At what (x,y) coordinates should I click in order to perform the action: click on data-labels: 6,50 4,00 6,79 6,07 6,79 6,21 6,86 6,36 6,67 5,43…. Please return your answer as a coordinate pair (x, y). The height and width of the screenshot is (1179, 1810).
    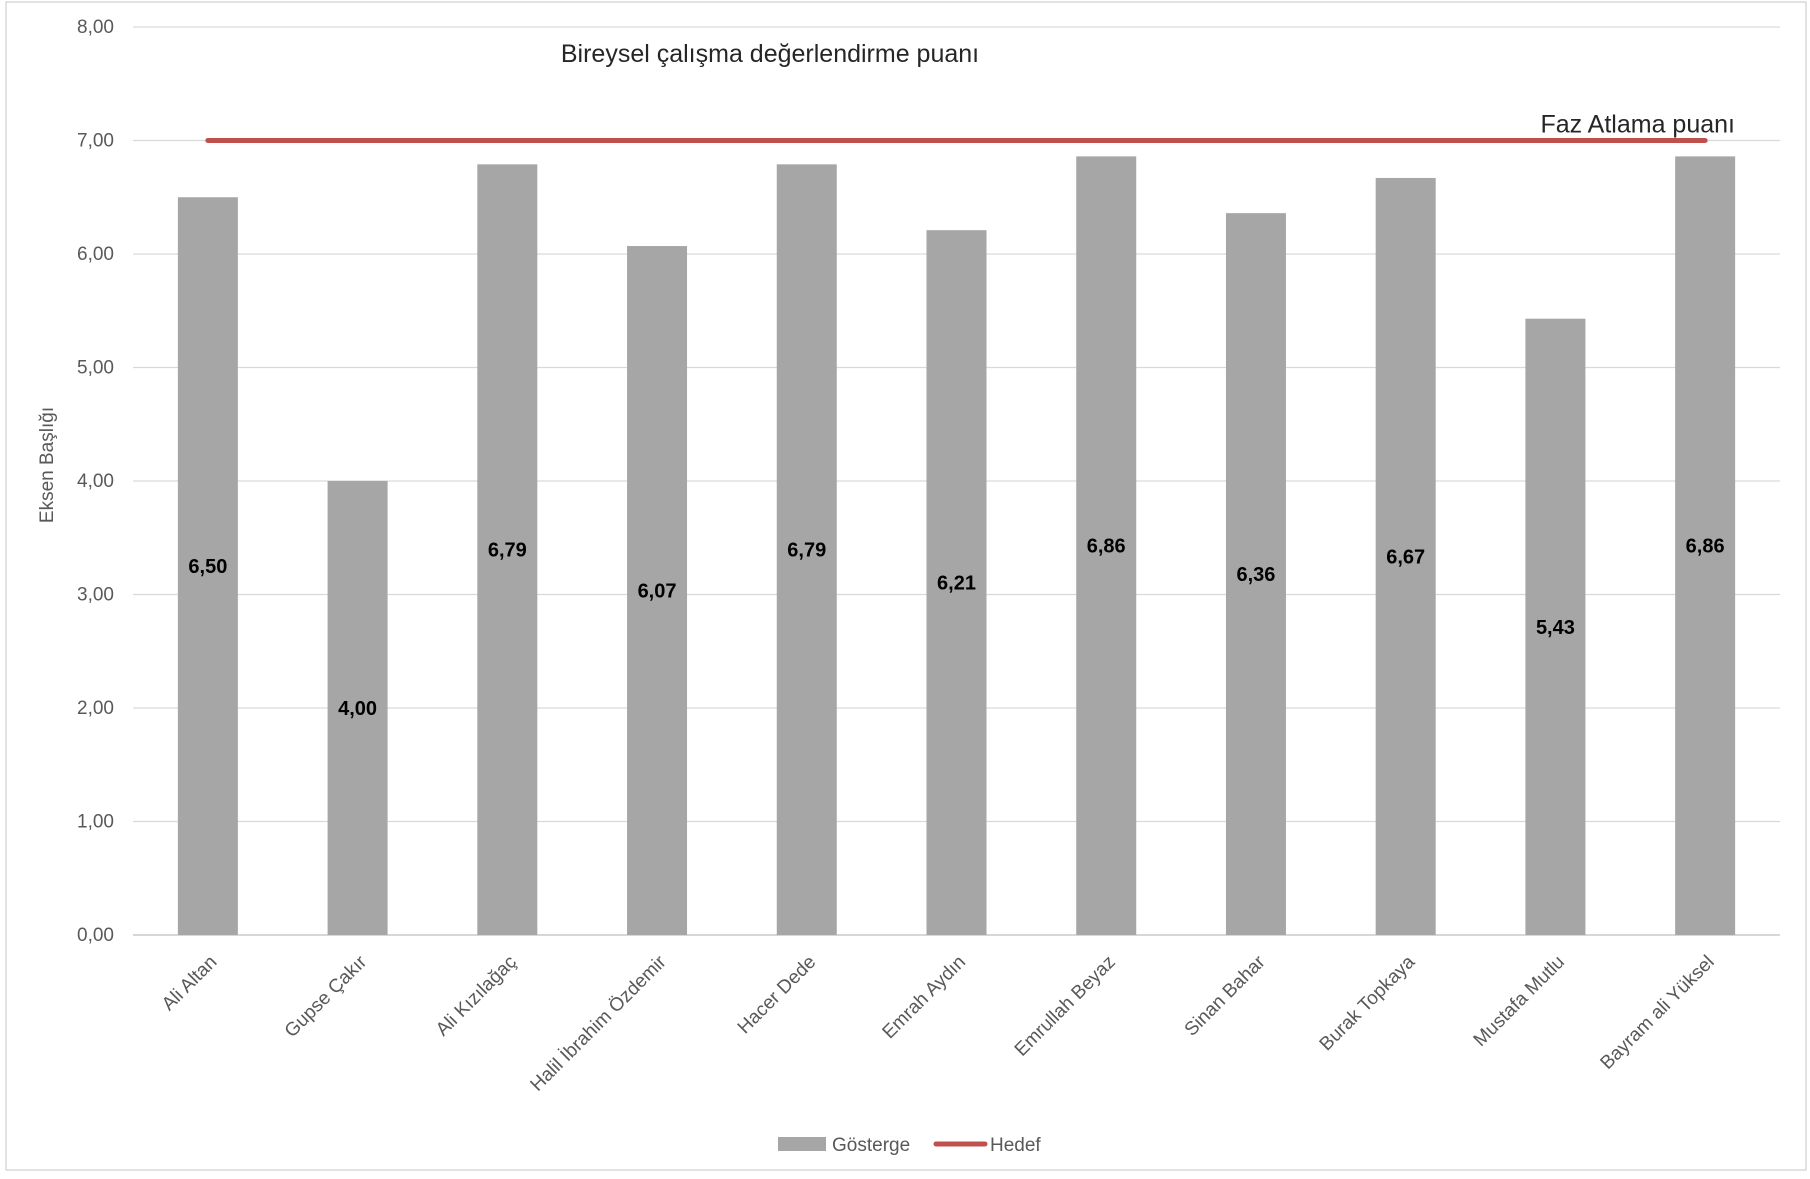
    Looking at the image, I should click on (956, 628).